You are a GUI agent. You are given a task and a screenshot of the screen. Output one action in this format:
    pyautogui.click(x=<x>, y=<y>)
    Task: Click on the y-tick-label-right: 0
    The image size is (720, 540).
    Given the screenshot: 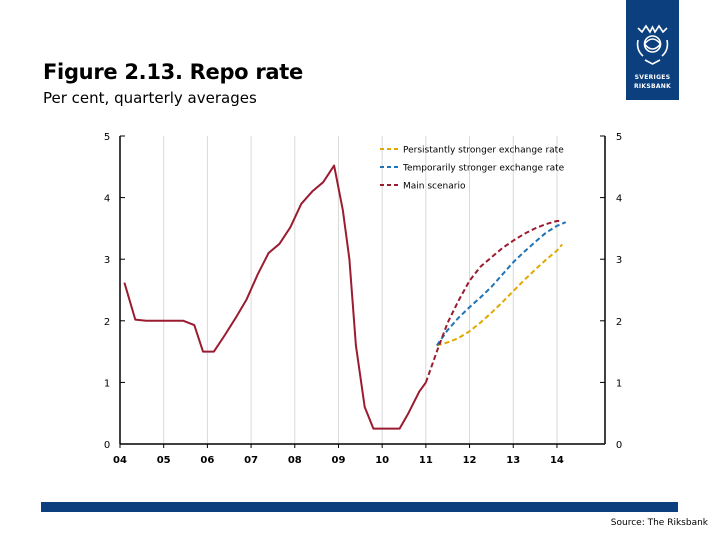 What is the action you would take?
    pyautogui.click(x=619, y=445)
    